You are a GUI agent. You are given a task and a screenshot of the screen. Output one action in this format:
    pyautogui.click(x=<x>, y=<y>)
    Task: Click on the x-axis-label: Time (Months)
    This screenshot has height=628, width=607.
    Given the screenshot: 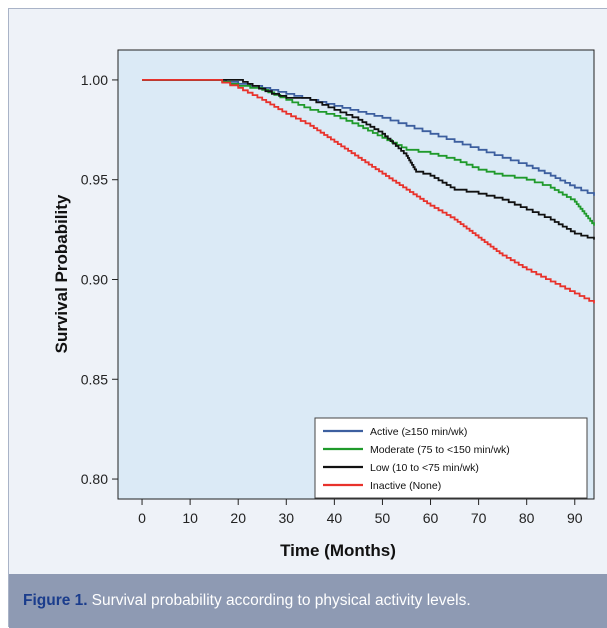 What is the action you would take?
    pyautogui.click(x=338, y=550)
    